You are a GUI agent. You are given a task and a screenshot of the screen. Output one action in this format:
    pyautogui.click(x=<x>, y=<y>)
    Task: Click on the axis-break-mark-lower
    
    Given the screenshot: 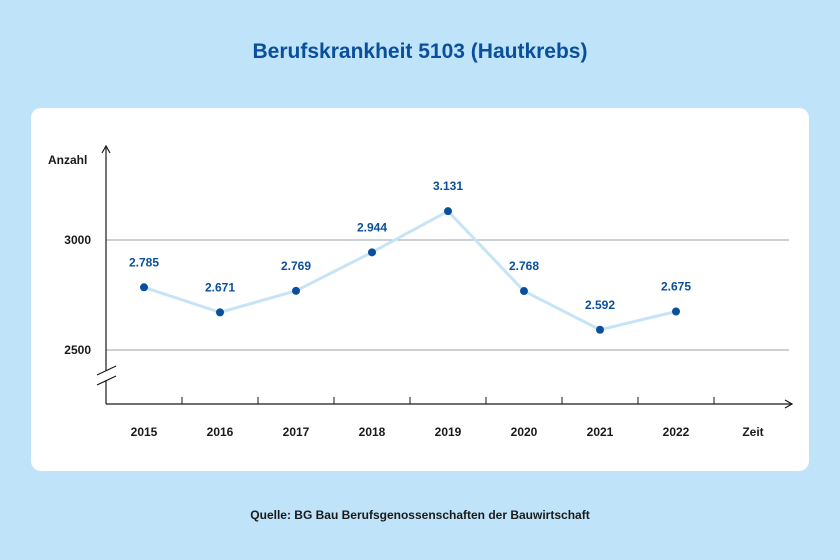 What is the action you would take?
    pyautogui.click(x=106, y=380)
    